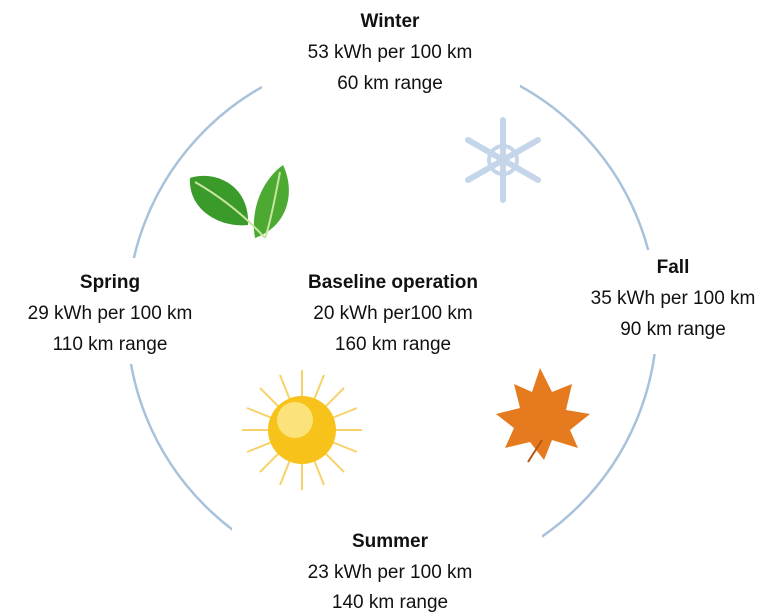 Image resolution: width=780 pixels, height=614 pixels. What do you see at coordinates (393, 344) in the screenshot?
I see `range: 160 km range` at bounding box center [393, 344].